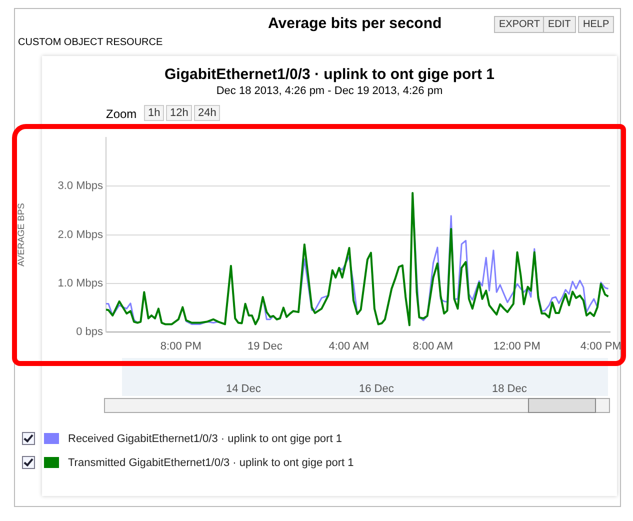 The width and height of the screenshot is (633, 521). What do you see at coordinates (516, 346) in the screenshot?
I see `x-tick-label: 12:00 PM` at bounding box center [516, 346].